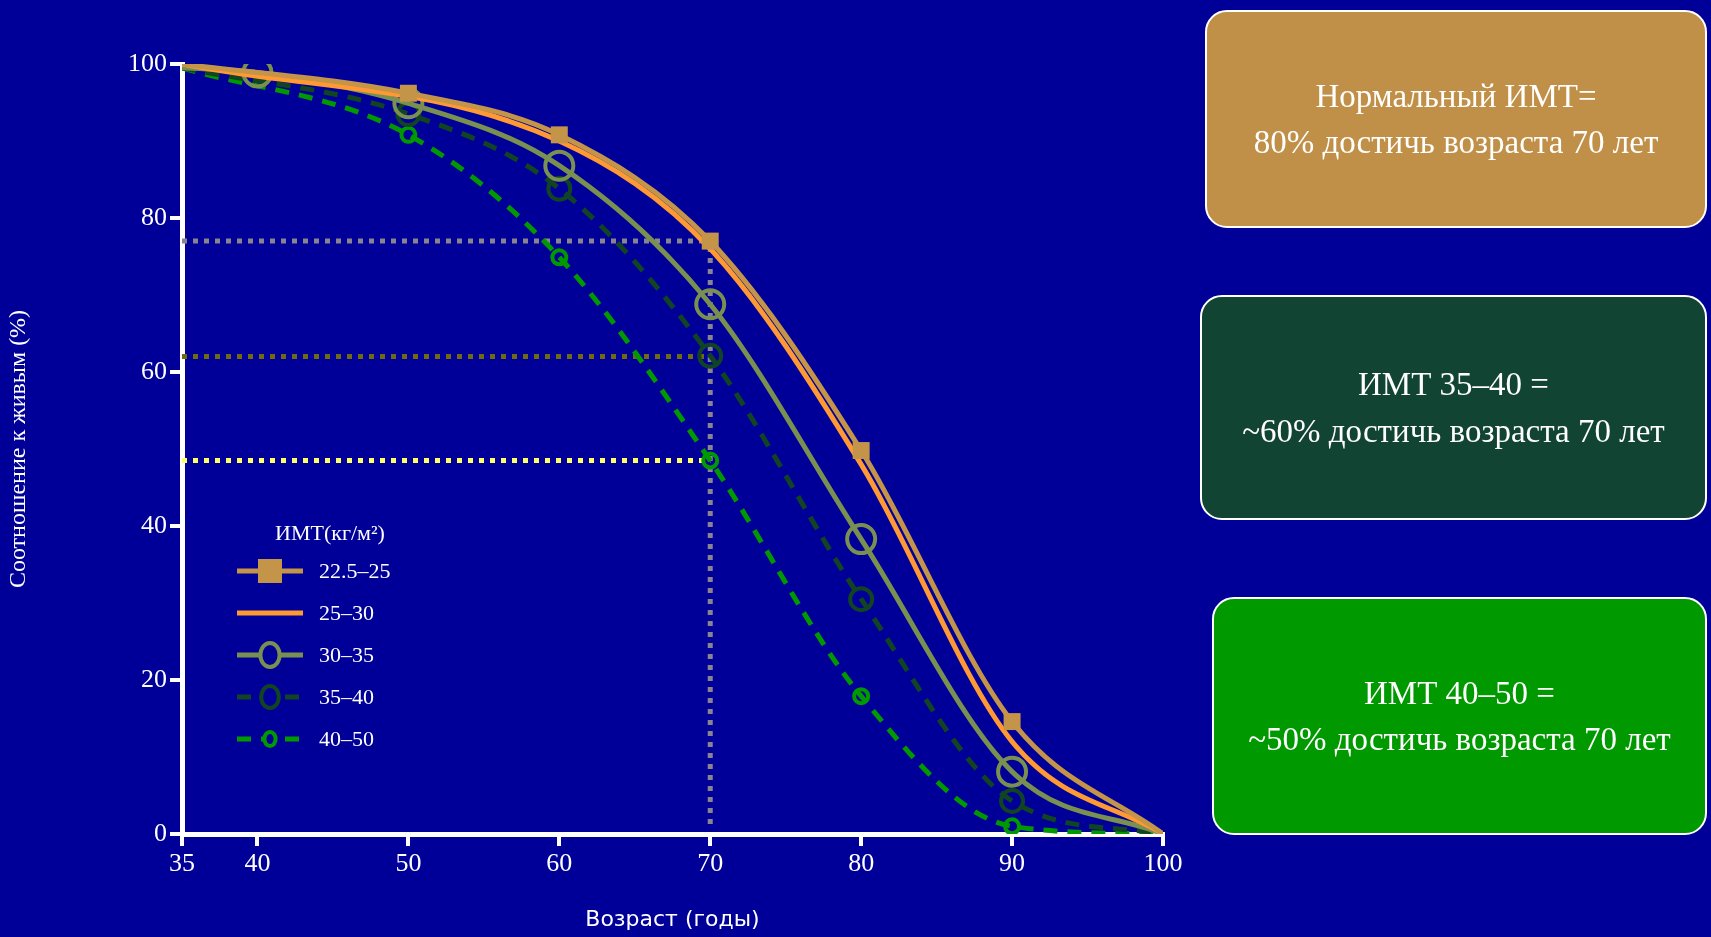  What do you see at coordinates (861, 863) in the screenshot?
I see `x-tick-label: 80` at bounding box center [861, 863].